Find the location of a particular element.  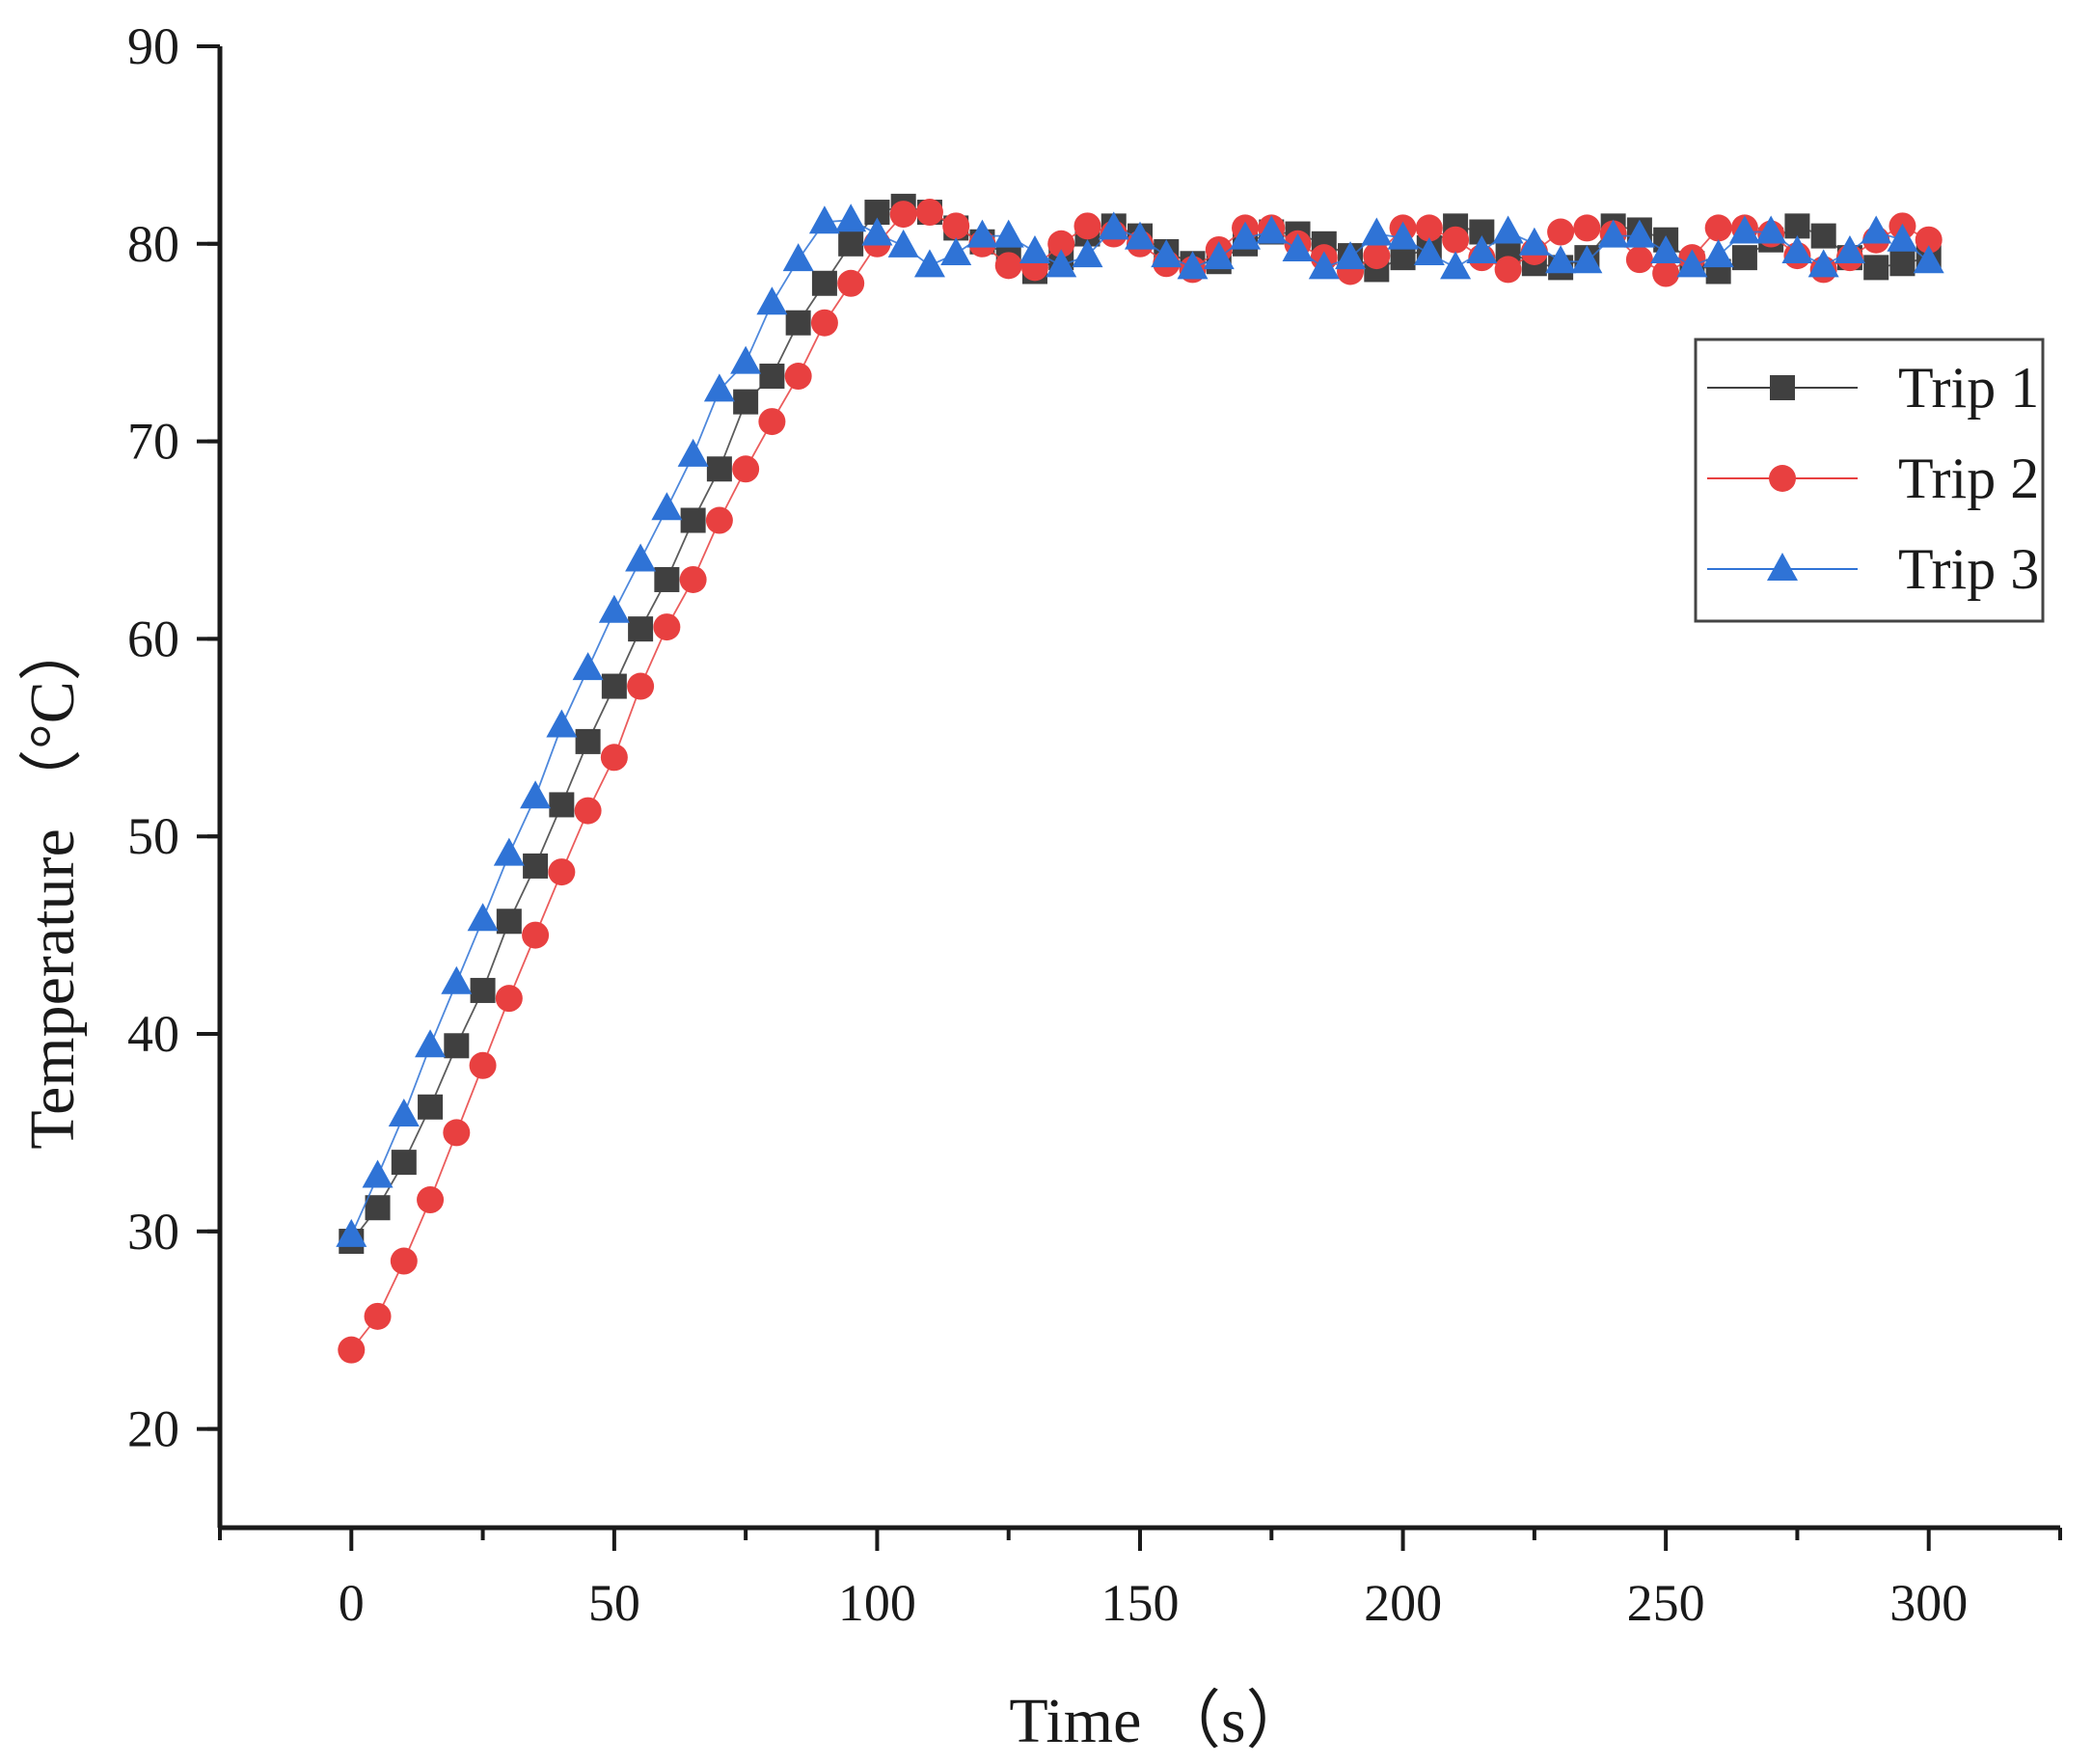

legend-item-trip-1: Trip 1 is located at coordinates (1873, 388).